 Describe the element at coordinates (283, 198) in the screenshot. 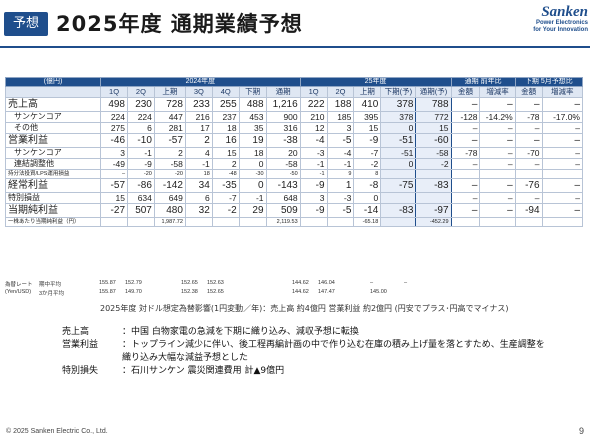

I see `table-cell: 648` at that location.